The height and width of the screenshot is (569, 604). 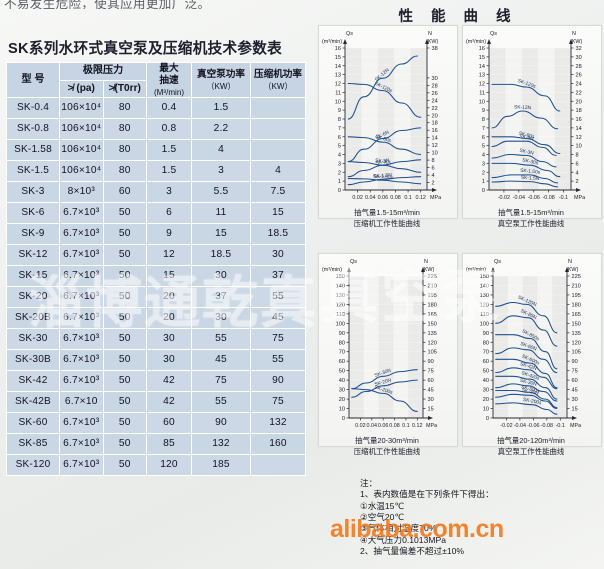 What do you see at coordinates (383, 426) in the screenshot?
I see `svg-text: 0.06` at bounding box center [383, 426].